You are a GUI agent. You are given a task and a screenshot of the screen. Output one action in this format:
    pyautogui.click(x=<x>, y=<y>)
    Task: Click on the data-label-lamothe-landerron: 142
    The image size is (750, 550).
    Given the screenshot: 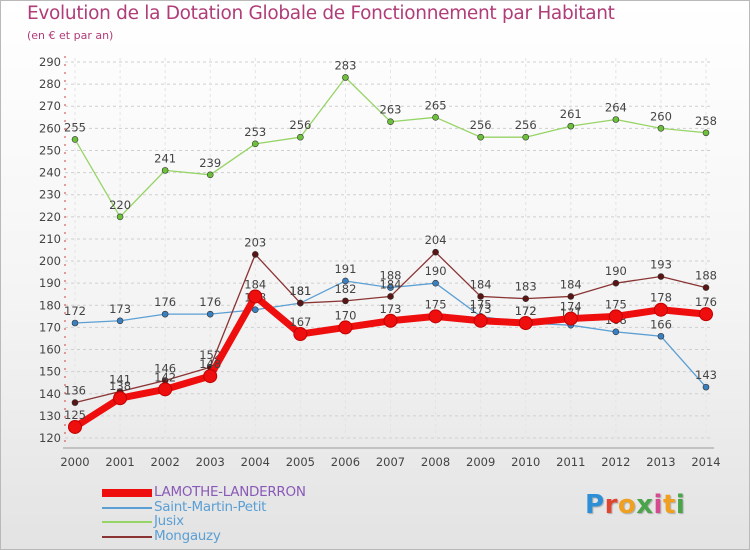 What is the action you would take?
    pyautogui.click(x=165, y=377)
    